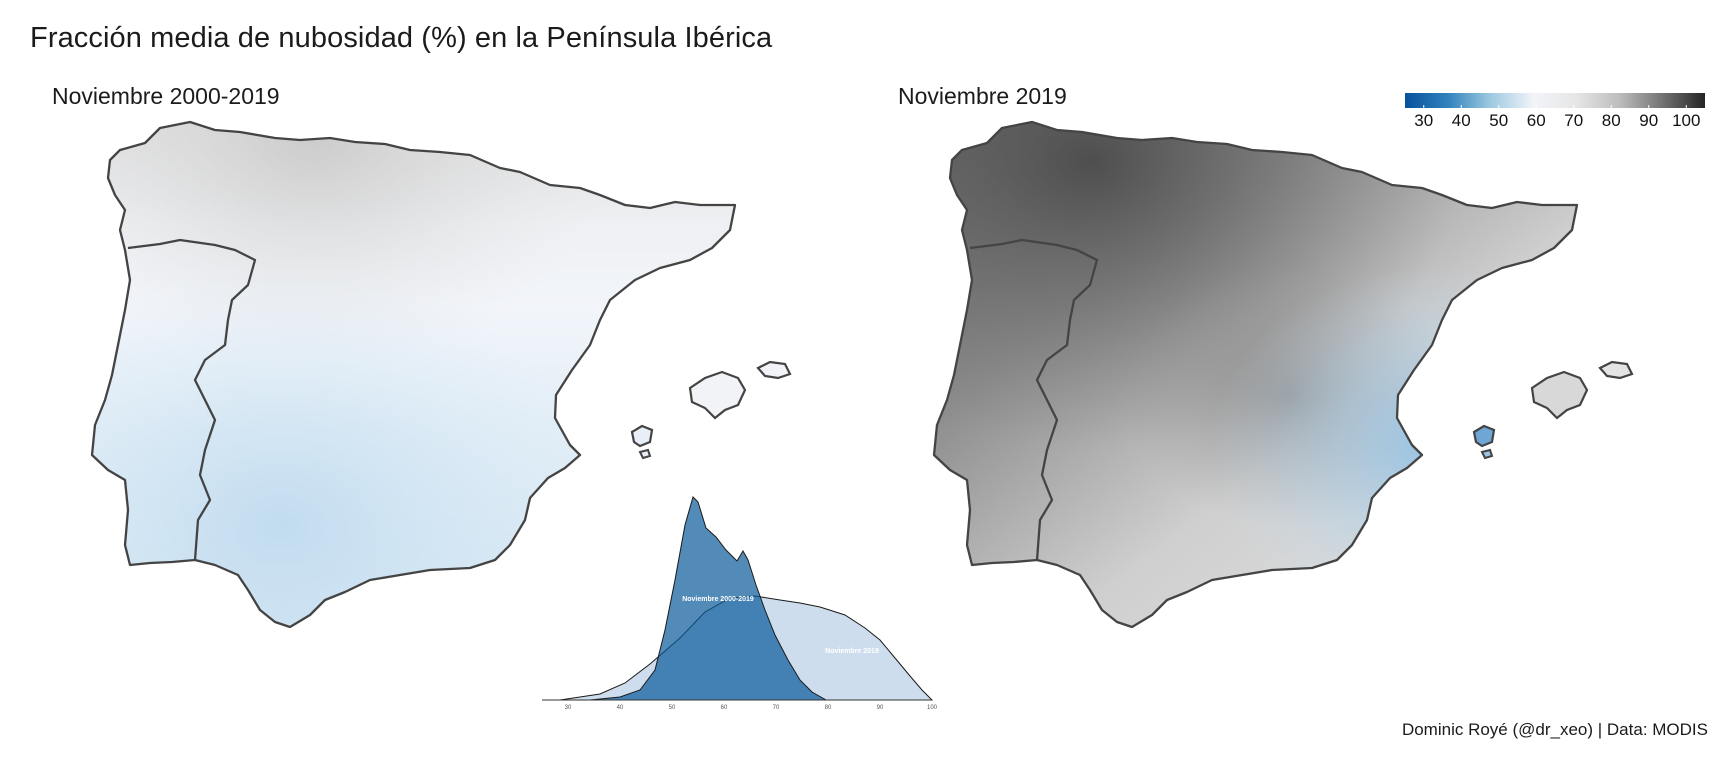 The image size is (1728, 768). What do you see at coordinates (828, 708) in the screenshot?
I see `density-tick-label: 80` at bounding box center [828, 708].